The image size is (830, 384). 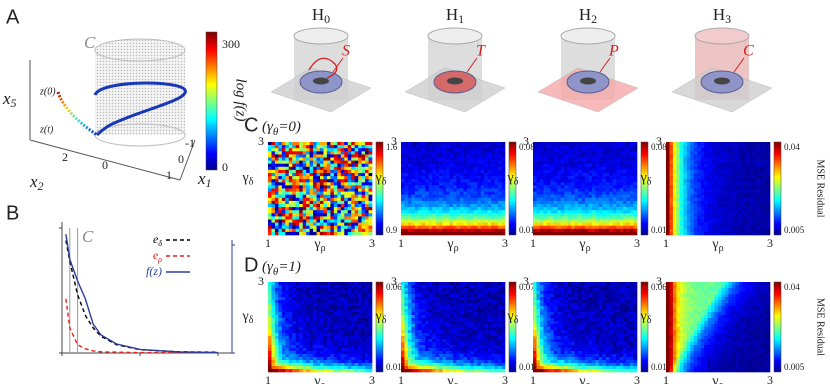 I want to click on text-part: γ, so click(x=449, y=244).